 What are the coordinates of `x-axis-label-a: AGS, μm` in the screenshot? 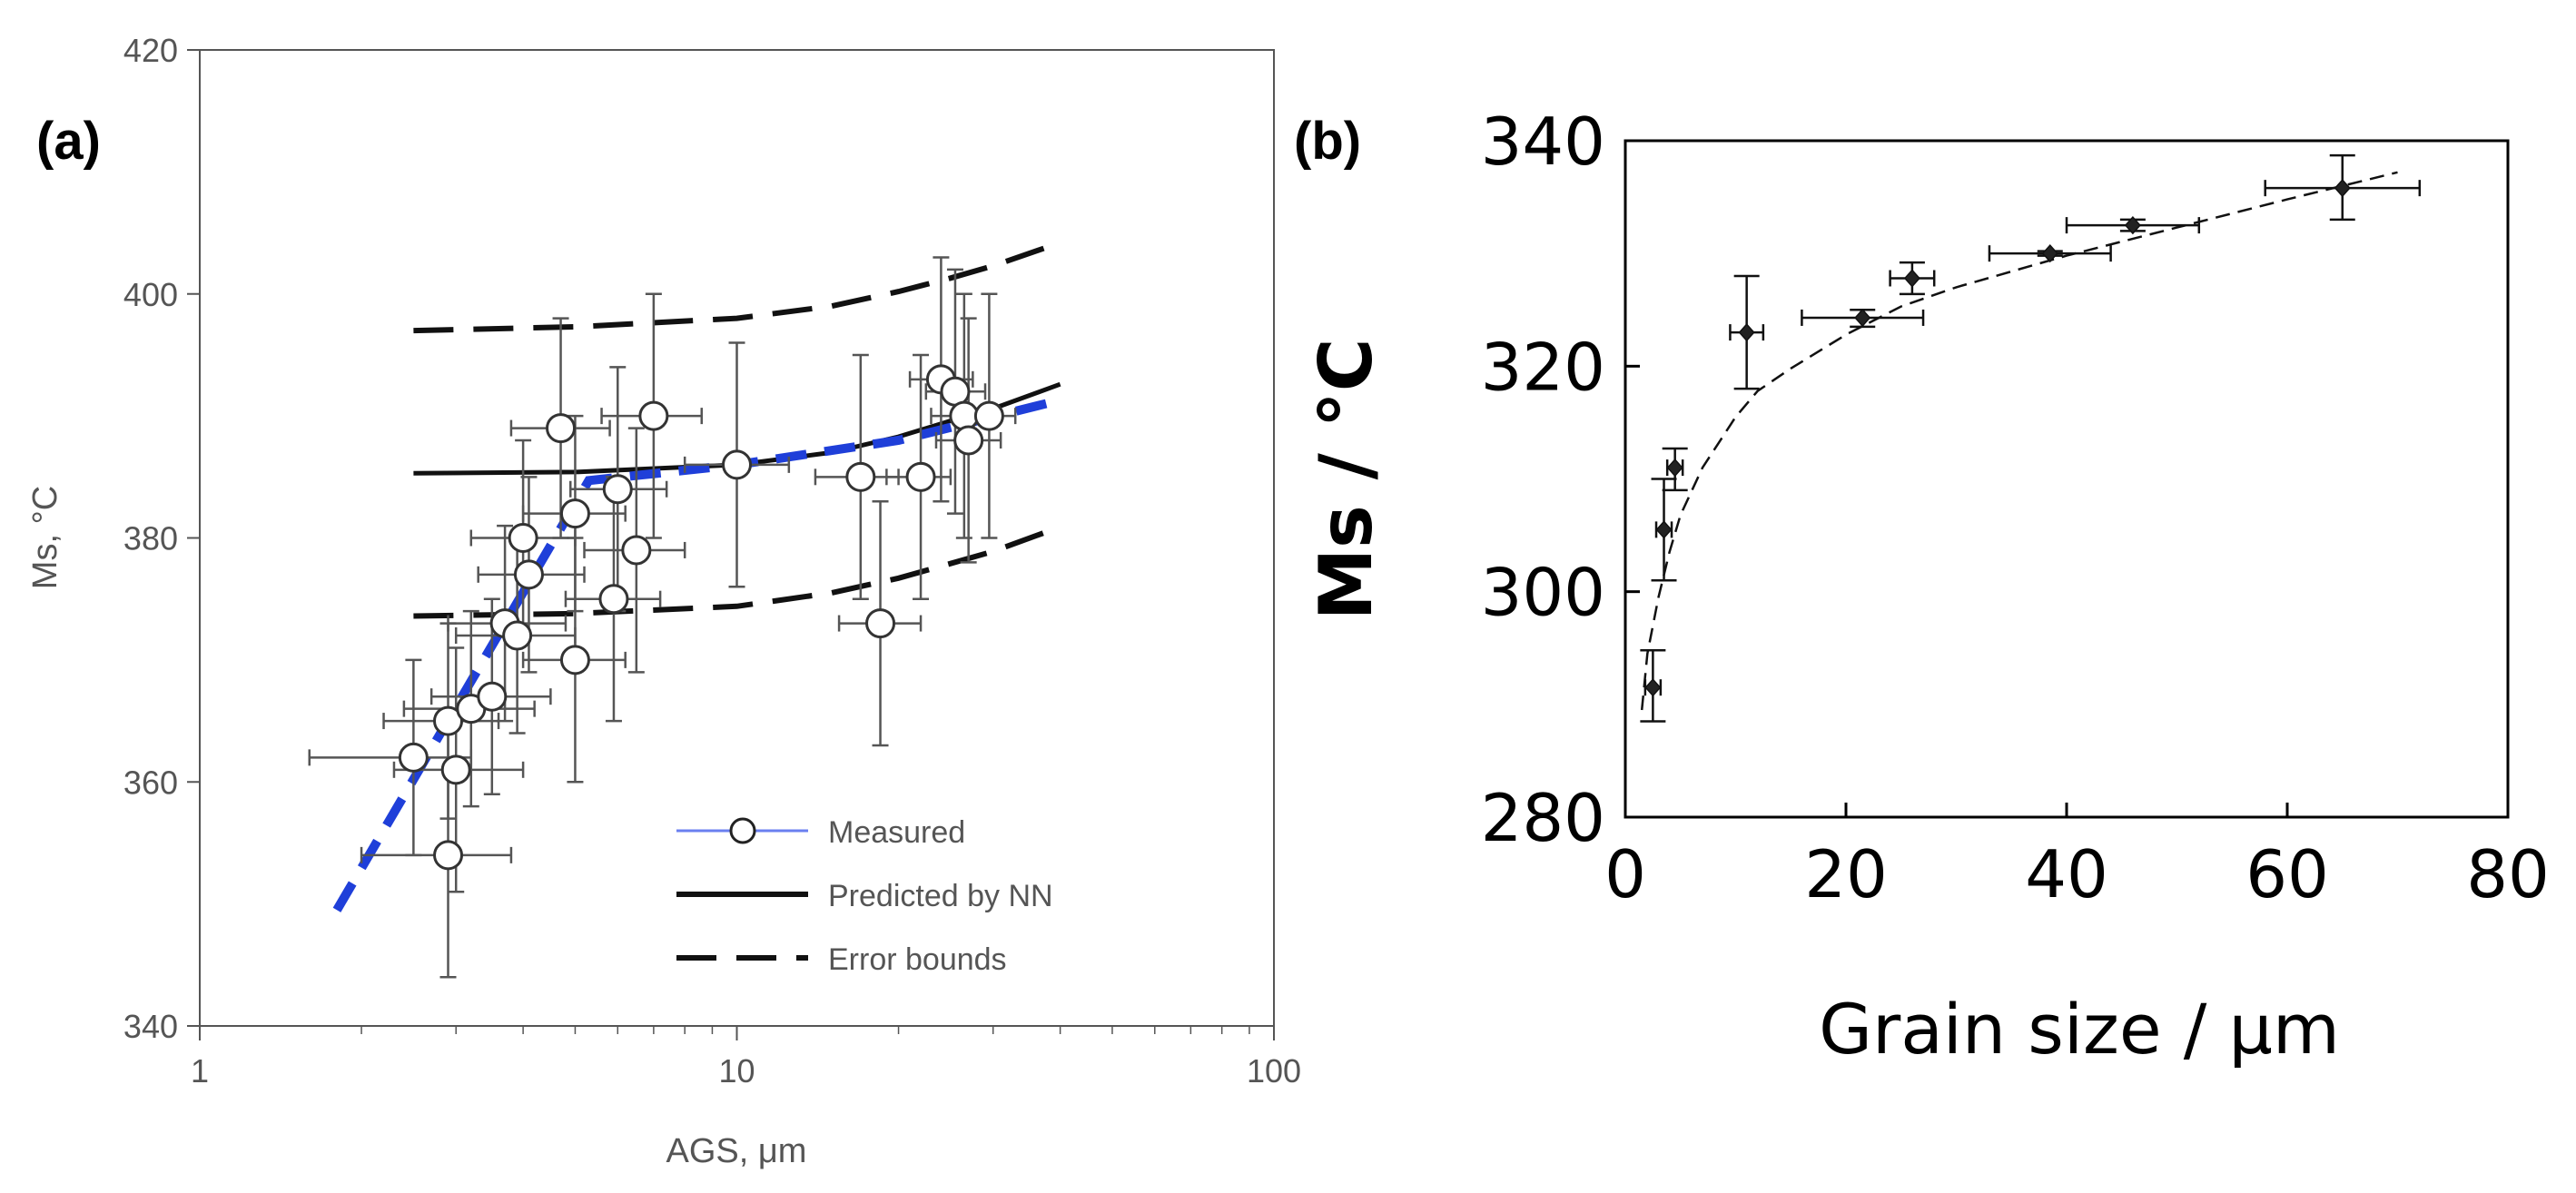 It's located at (736, 1151).